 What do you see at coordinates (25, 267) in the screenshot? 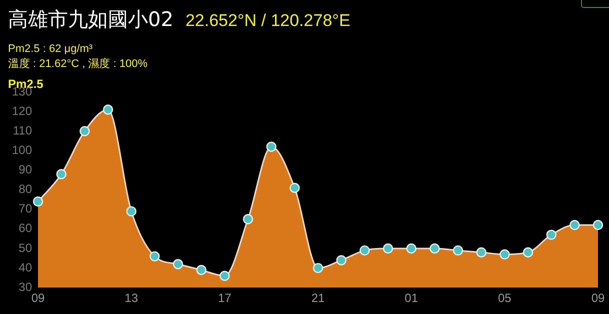
I see `y-tick-label: 40` at bounding box center [25, 267].